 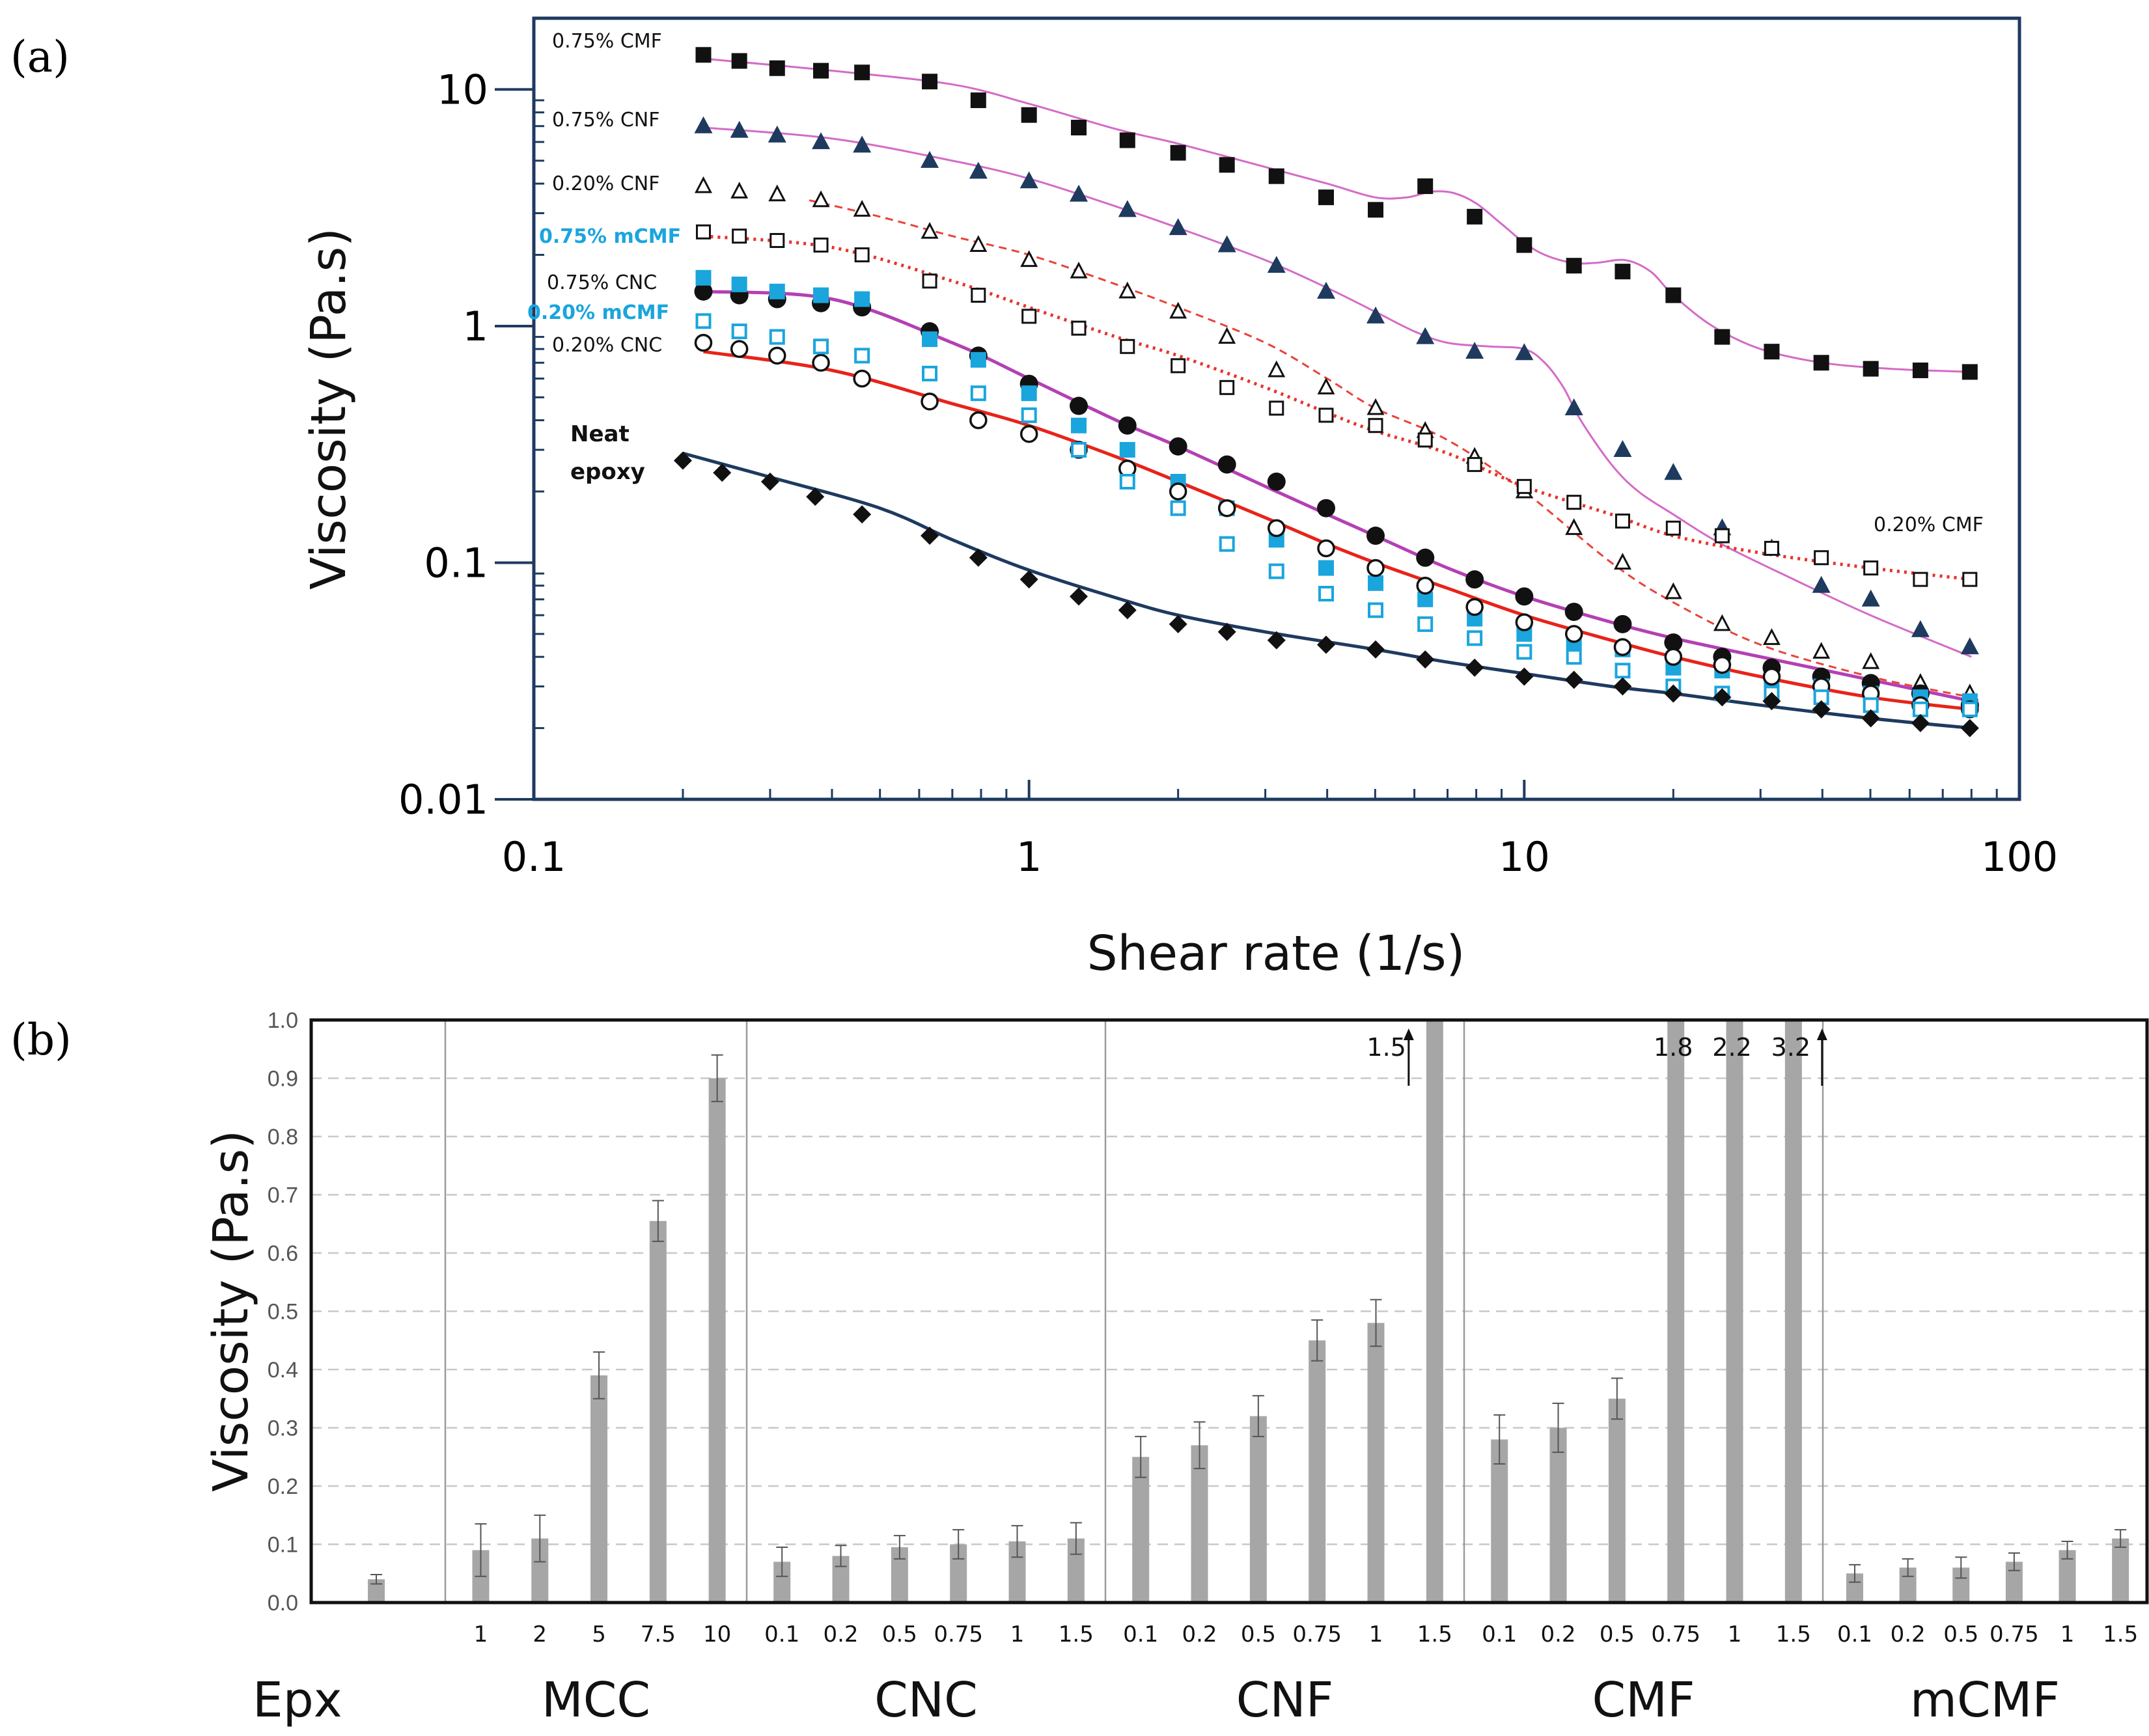 I want to click on category-label-b: 1.5, so click(x=2121, y=1634).